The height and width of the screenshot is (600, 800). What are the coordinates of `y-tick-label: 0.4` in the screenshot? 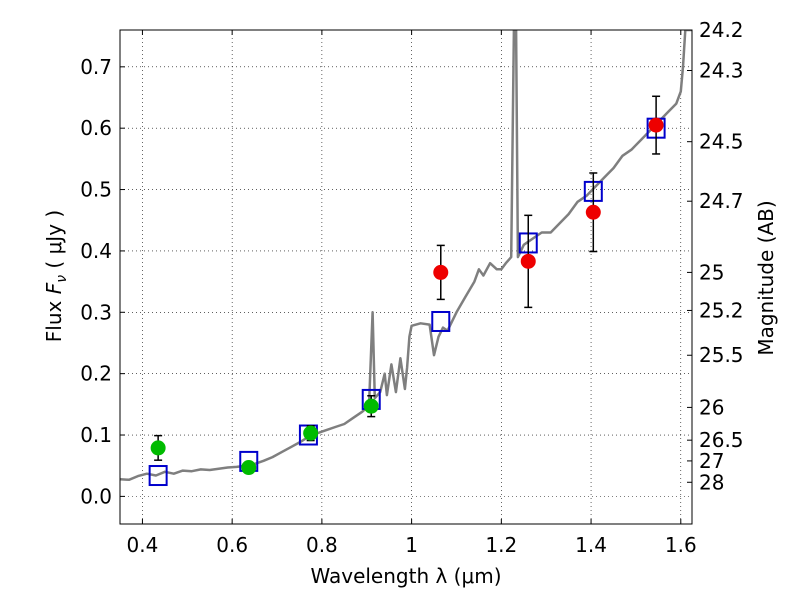 It's located at (96, 251).